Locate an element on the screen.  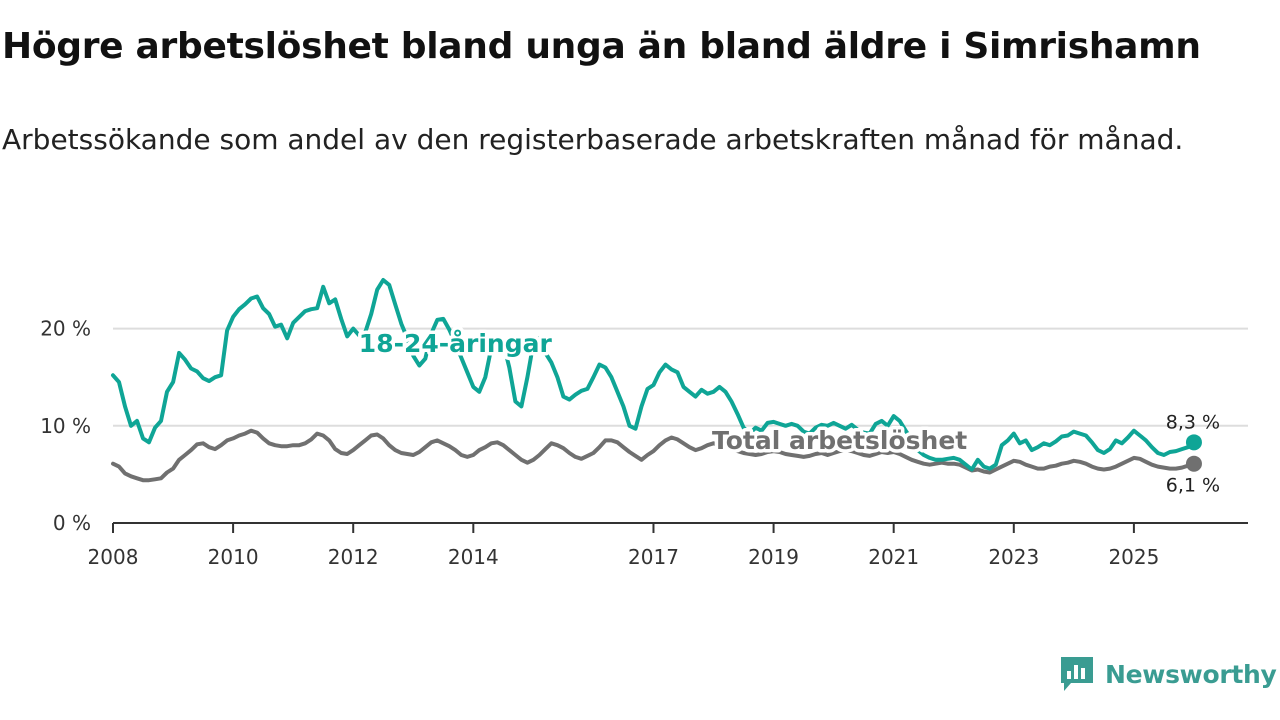
end-value-label-young: 8,3 % is located at coordinates (1193, 422).